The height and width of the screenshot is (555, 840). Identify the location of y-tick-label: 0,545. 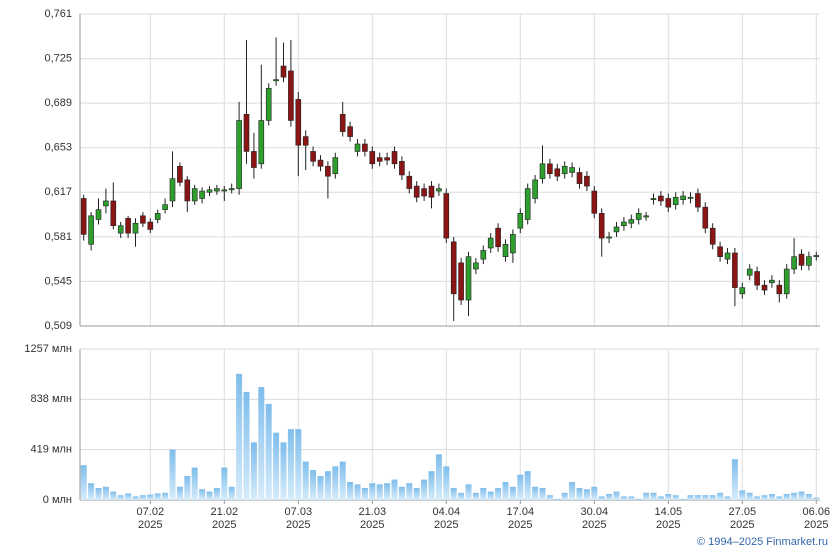
(58, 281).